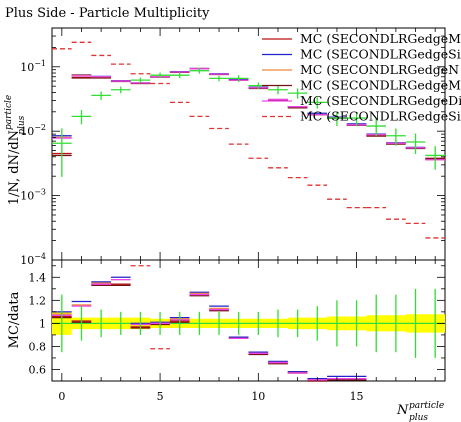 The height and width of the screenshot is (422, 461). Describe the element at coordinates (38, 277) in the screenshot. I see `y-tick-label-ratio: 1.4` at that location.